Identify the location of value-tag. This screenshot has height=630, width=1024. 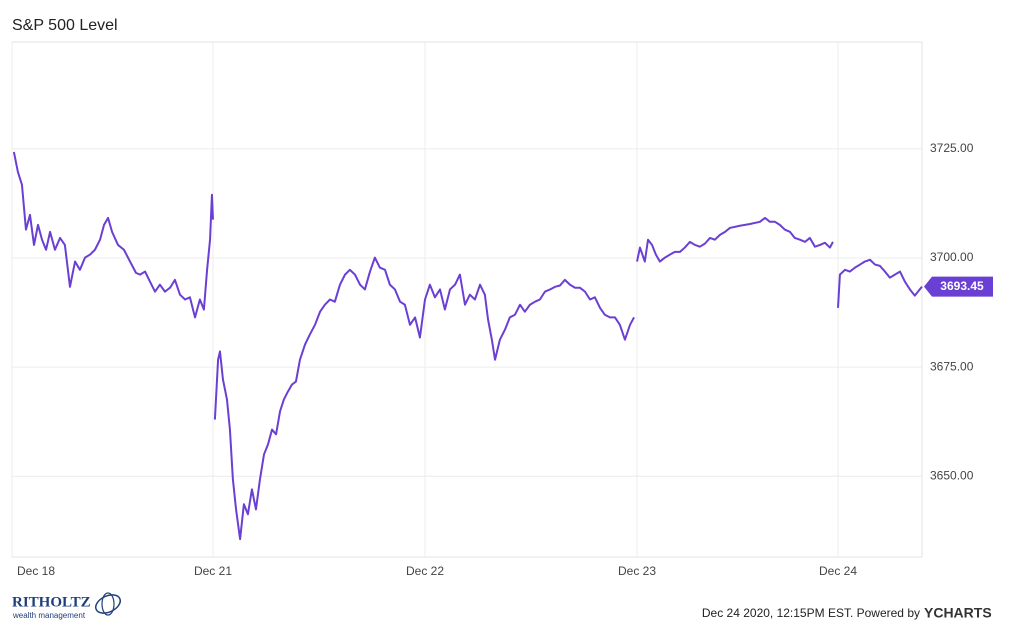
(958, 286).